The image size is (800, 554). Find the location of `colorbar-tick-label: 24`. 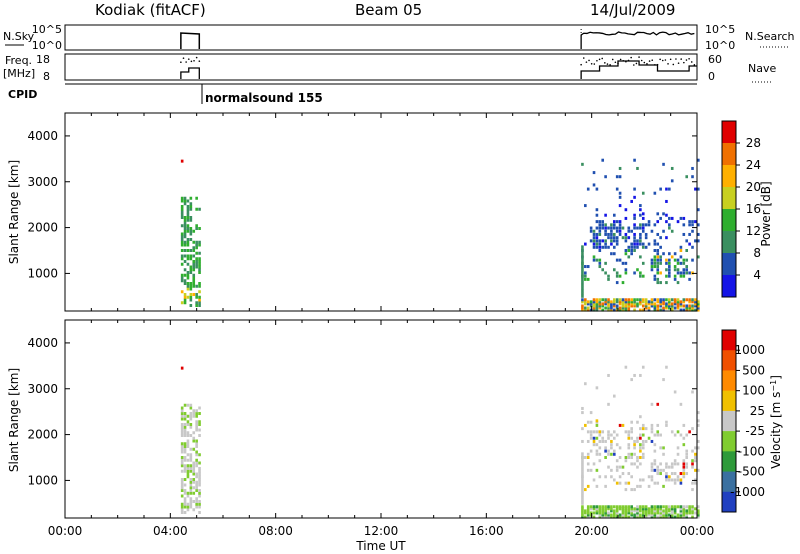

colorbar-tick-label: 24 is located at coordinates (753, 165).